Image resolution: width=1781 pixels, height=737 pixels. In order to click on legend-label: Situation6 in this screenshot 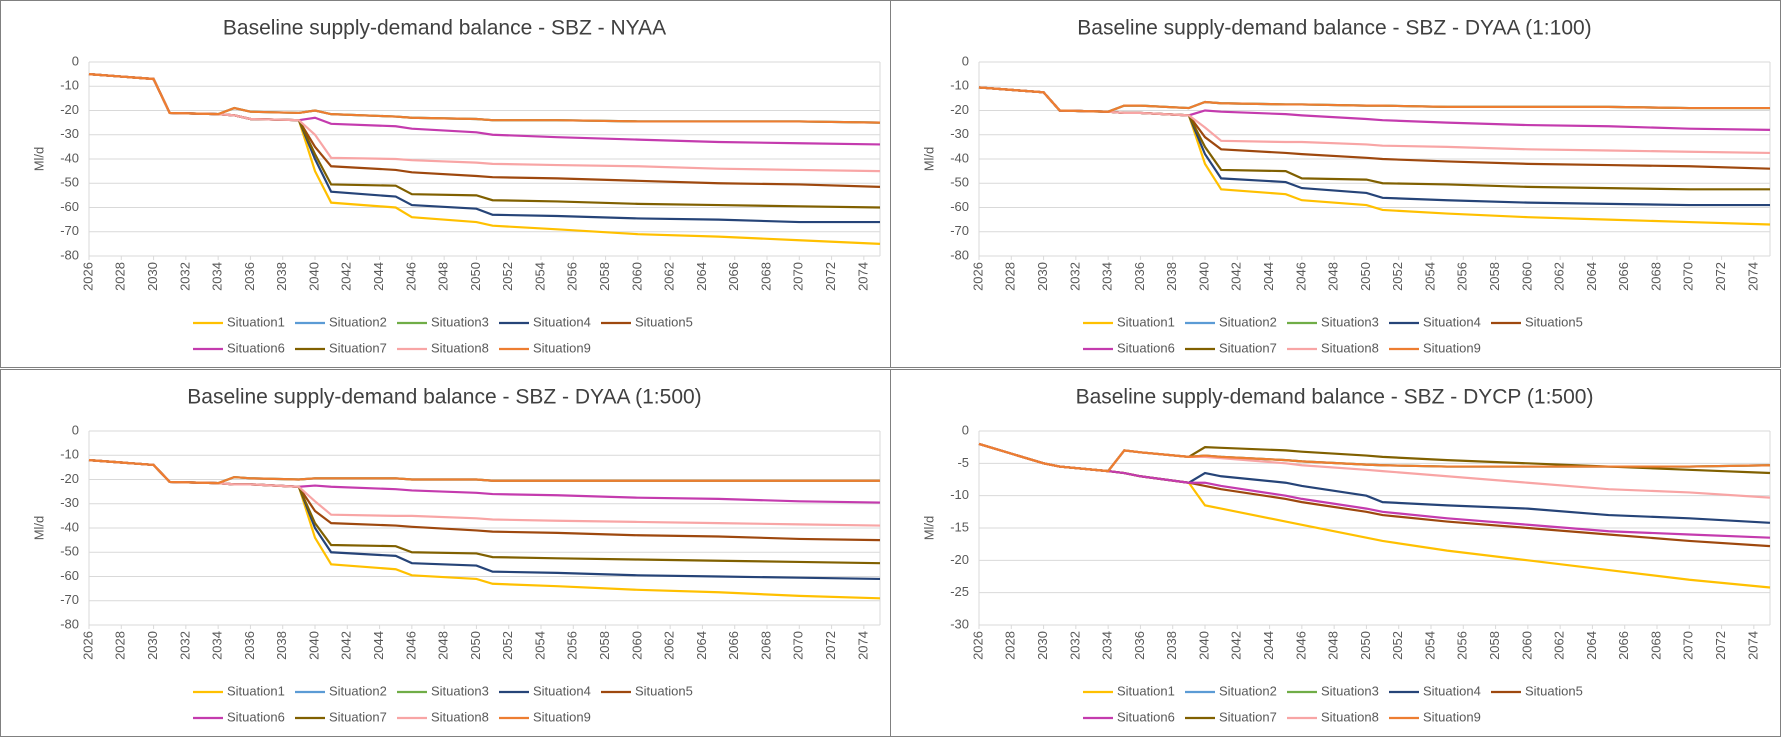, I will do `click(1146, 347)`.